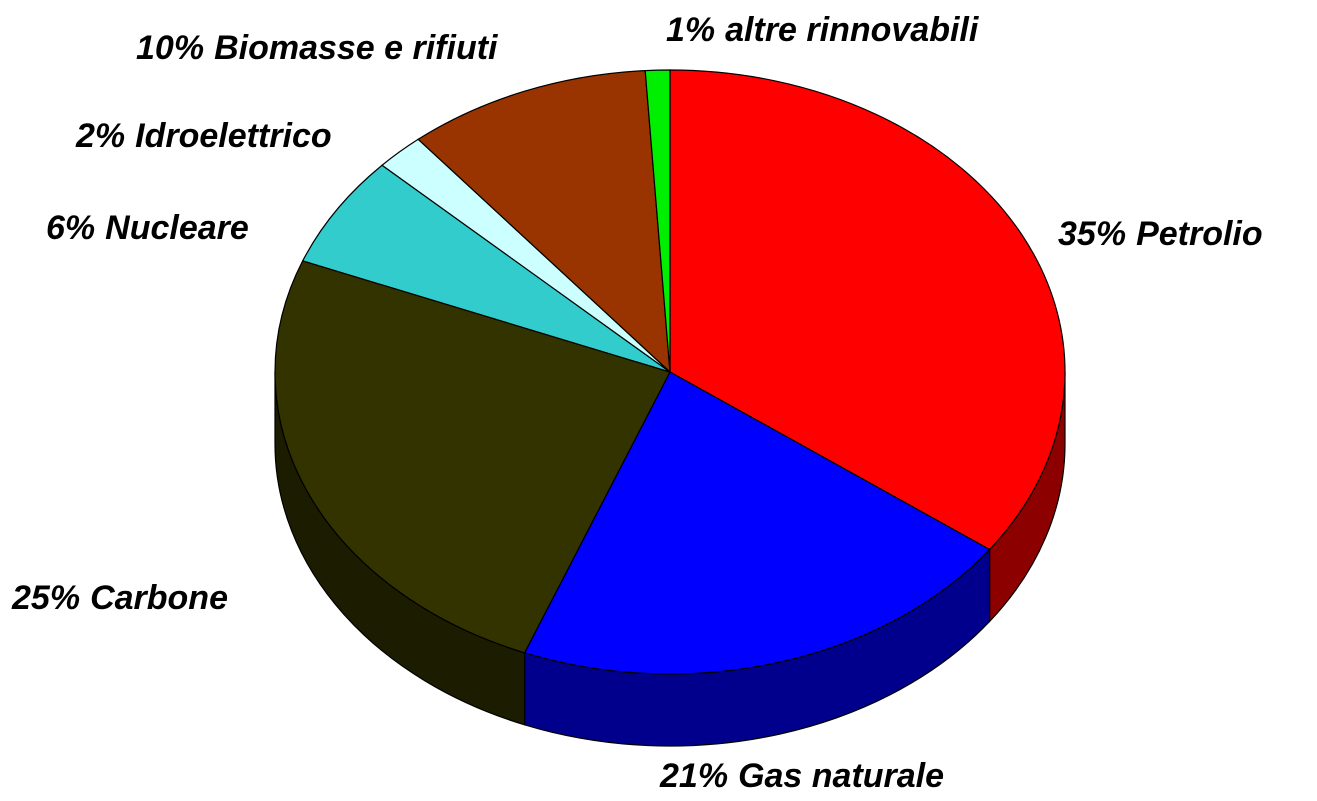 The width and height of the screenshot is (1317, 801). I want to click on slice-label: 1% altre rinnovabili, so click(823, 30).